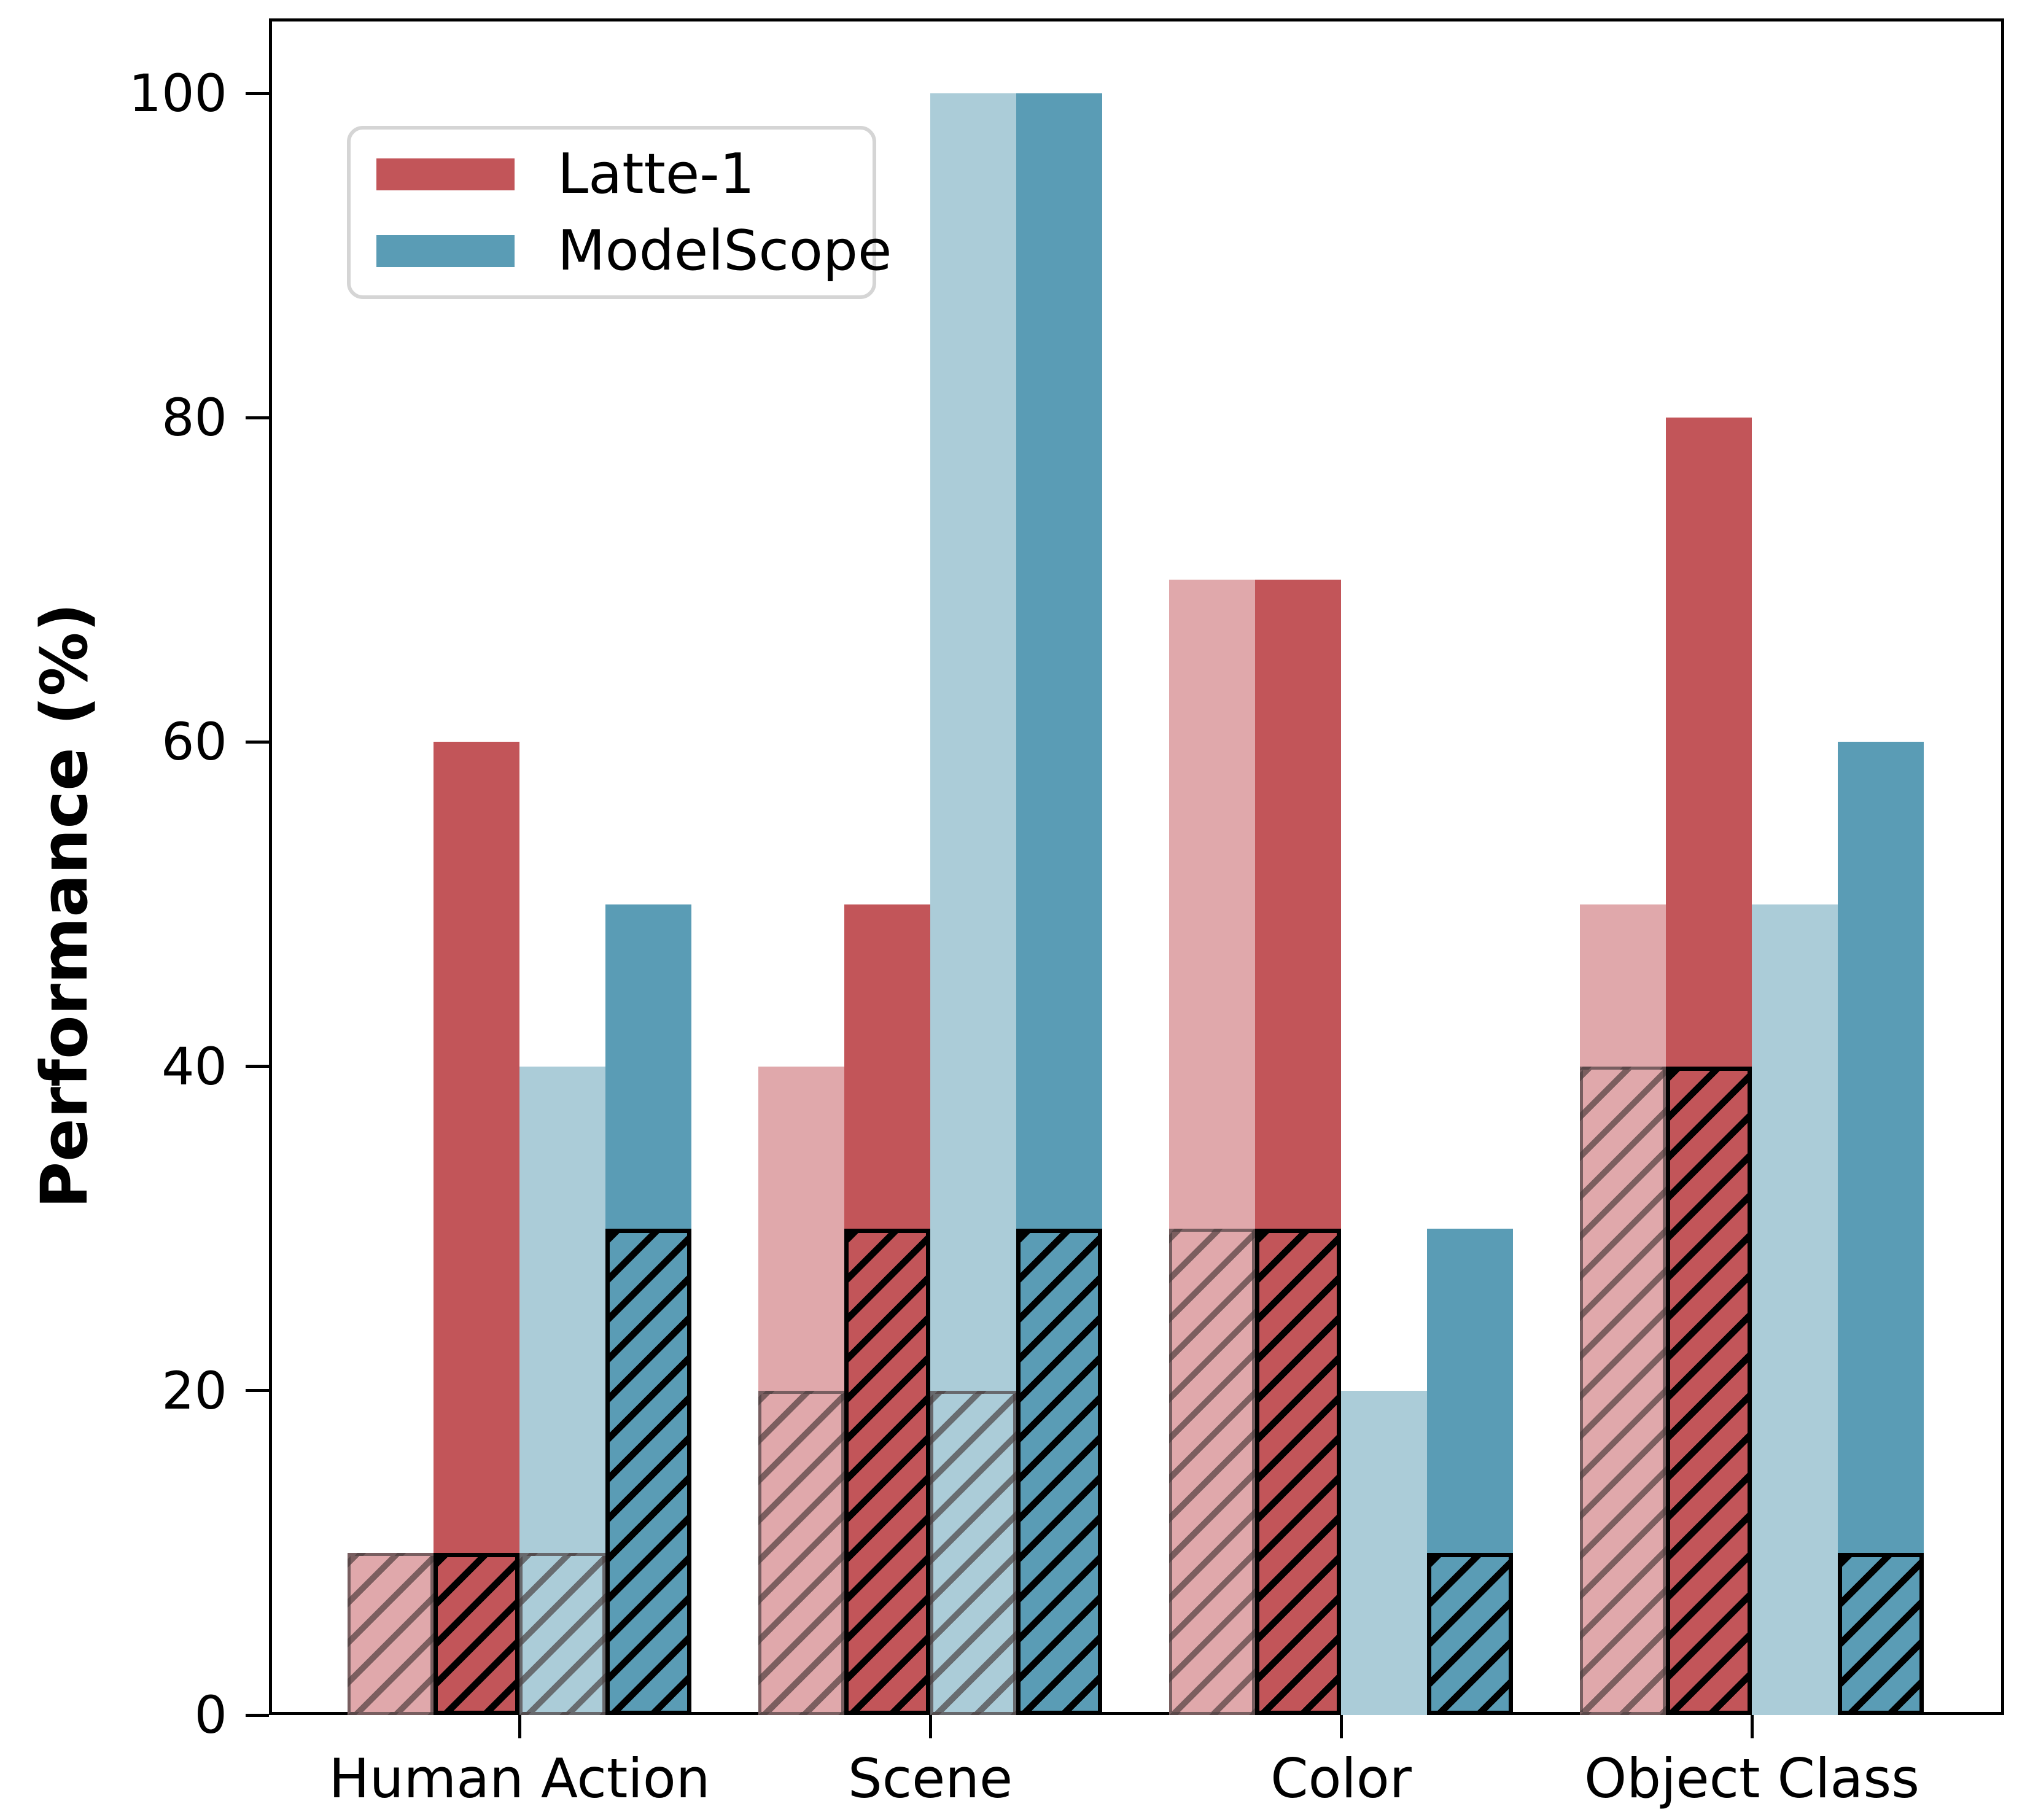 The width and height of the screenshot is (2022, 1820). I want to click on hatch-latte1-solid-color, so click(1298, 1471).